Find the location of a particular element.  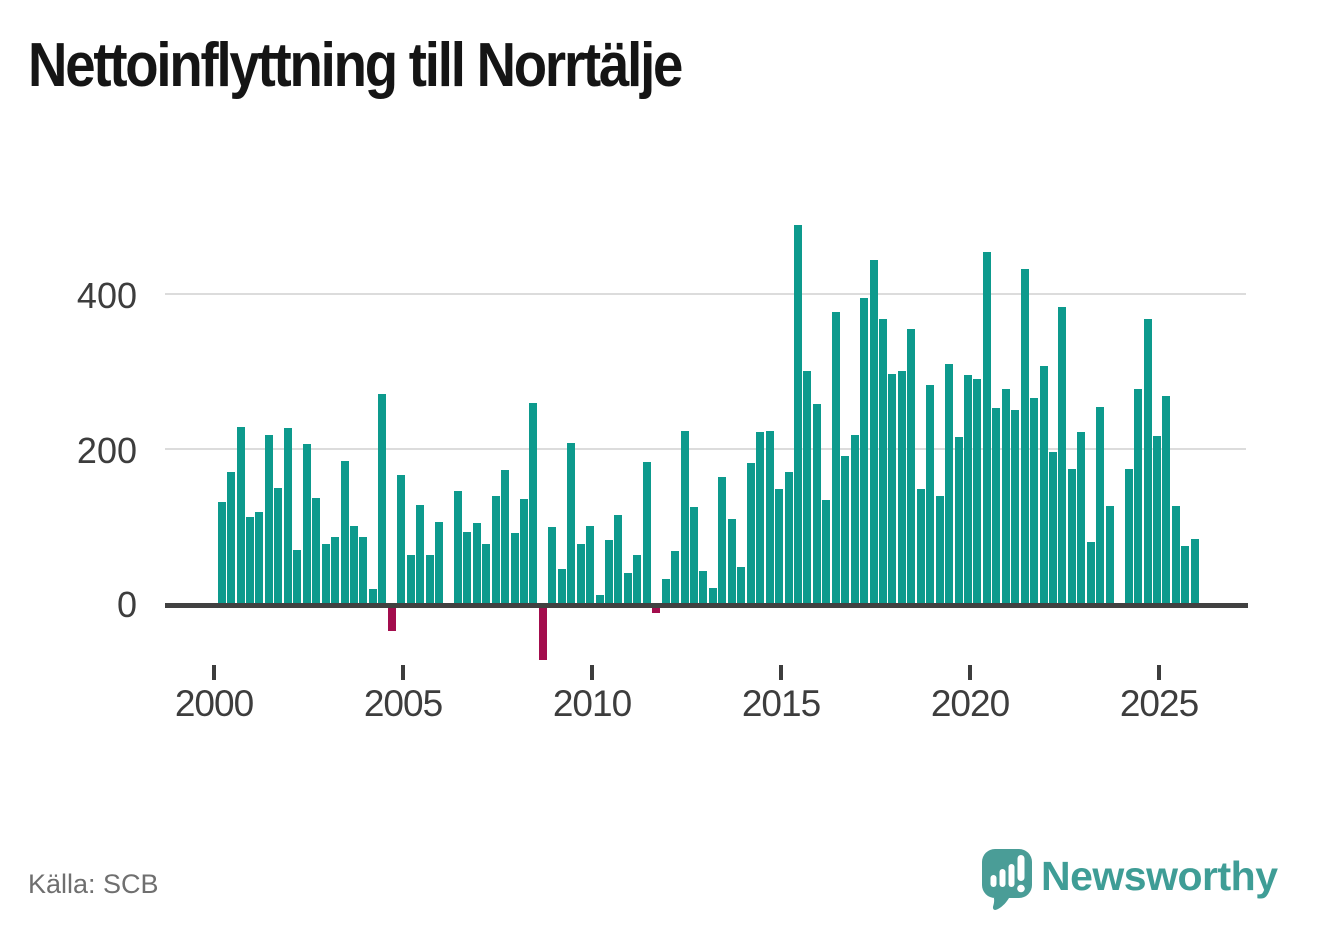

bar-2024-q3 is located at coordinates (1147, 460).